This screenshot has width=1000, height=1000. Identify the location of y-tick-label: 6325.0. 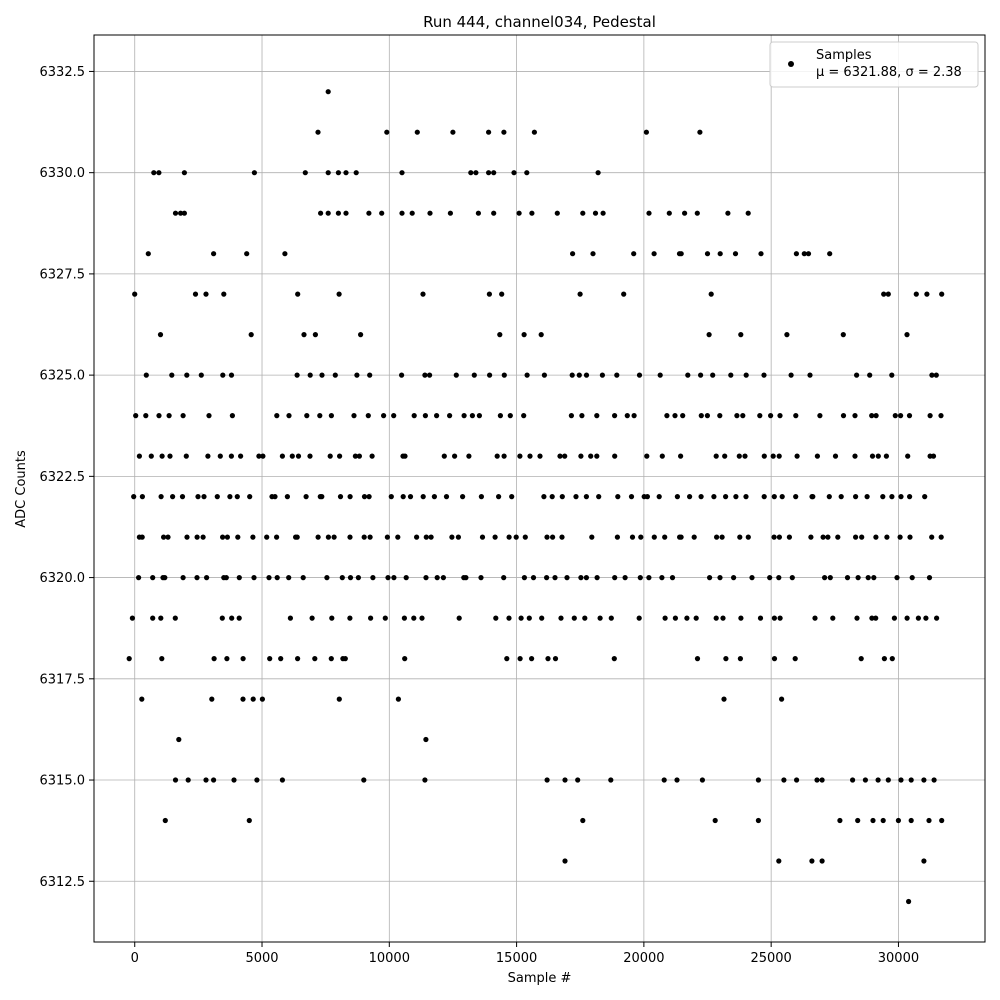
(63, 376).